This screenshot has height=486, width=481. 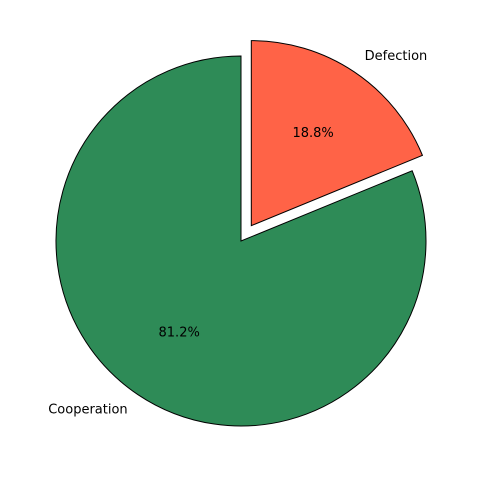 What do you see at coordinates (179, 333) in the screenshot?
I see `pct-label-cooperation: 81.2%` at bounding box center [179, 333].